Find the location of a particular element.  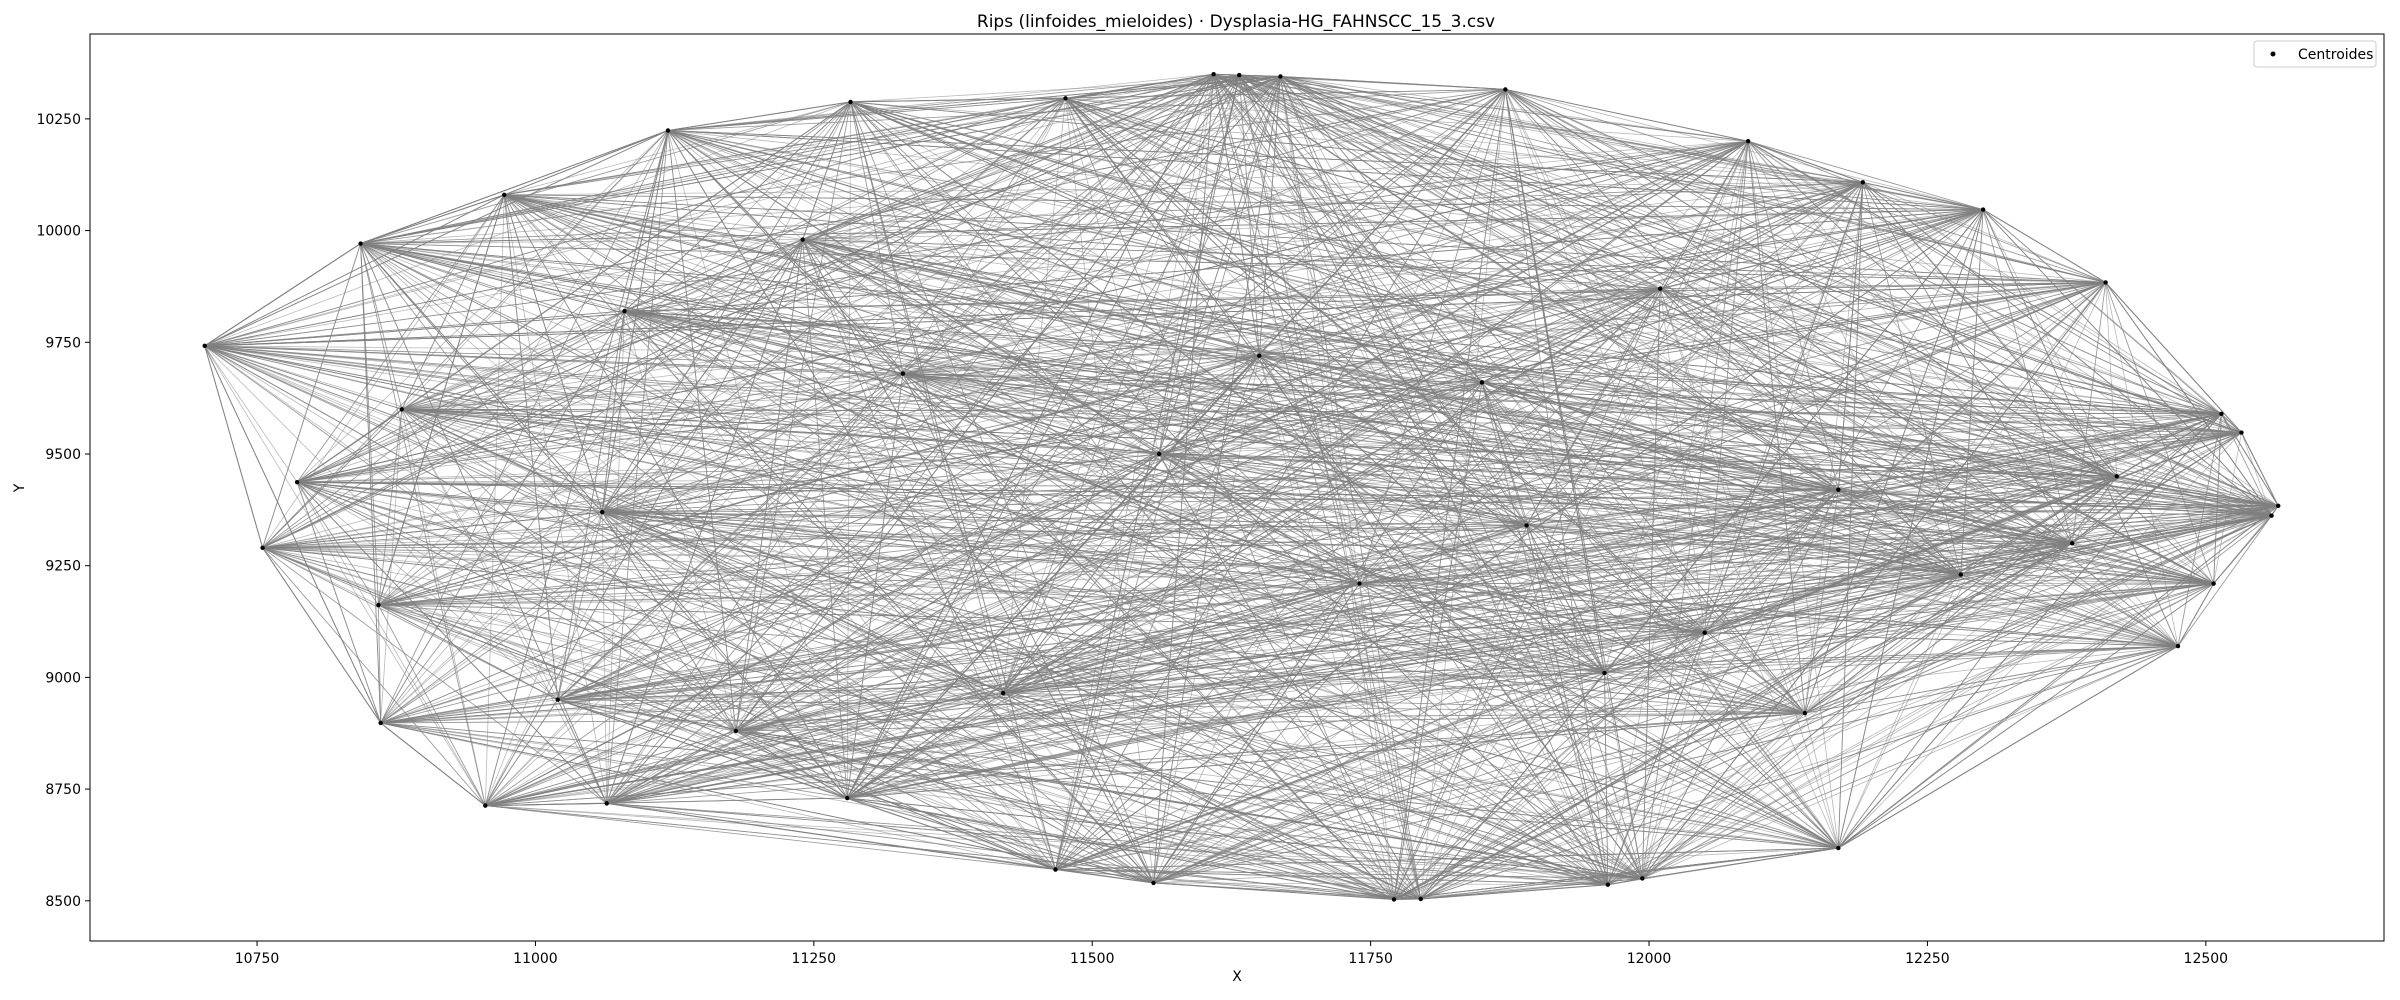

x-tick-label: 10750 is located at coordinates (257, 959).